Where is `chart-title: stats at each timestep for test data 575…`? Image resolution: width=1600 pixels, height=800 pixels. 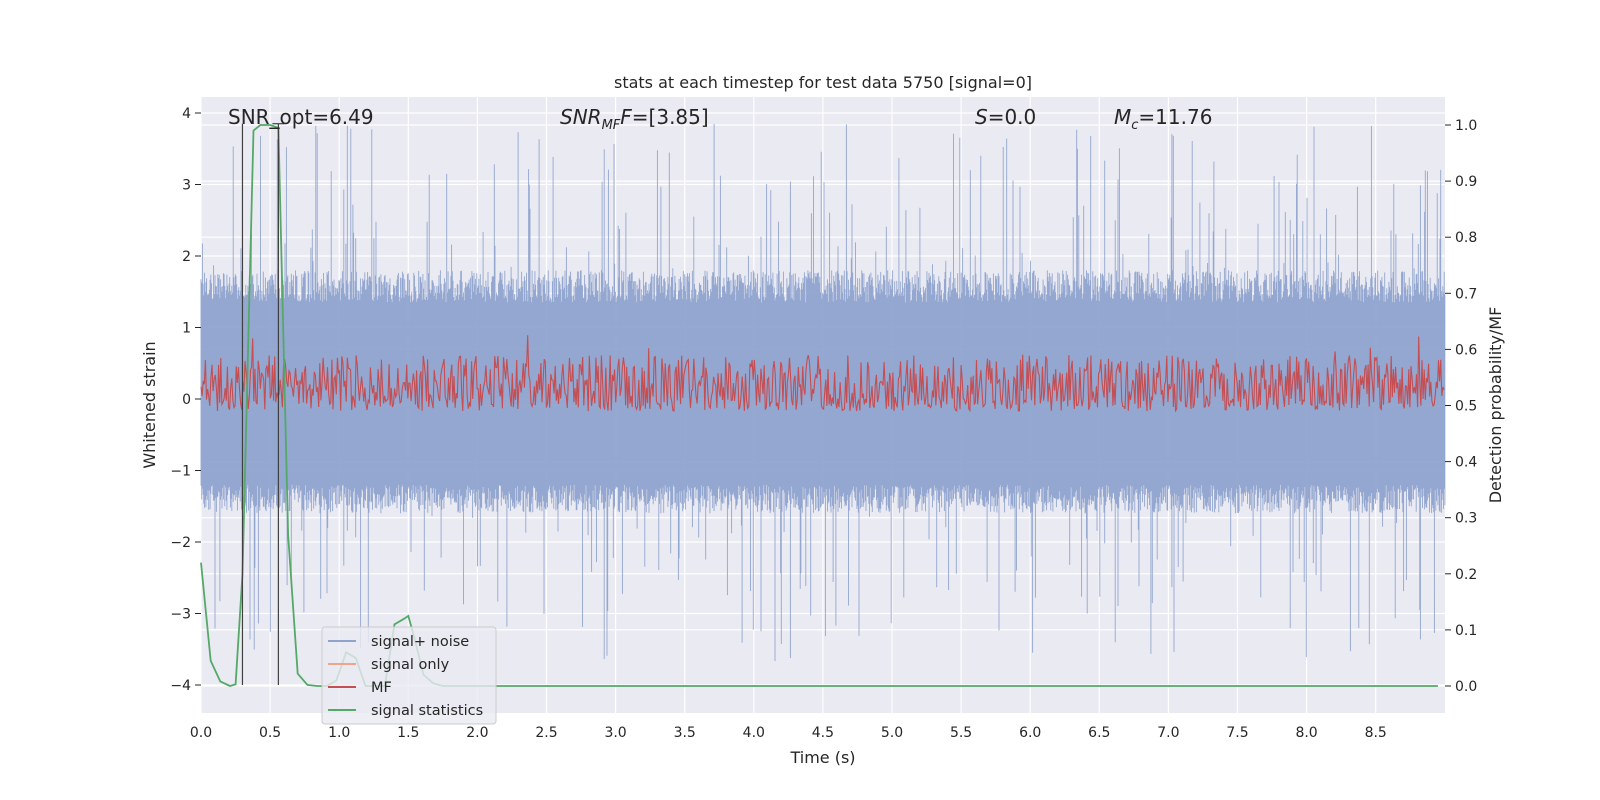
chart-title: stats at each timestep for test data 575… is located at coordinates (823, 82).